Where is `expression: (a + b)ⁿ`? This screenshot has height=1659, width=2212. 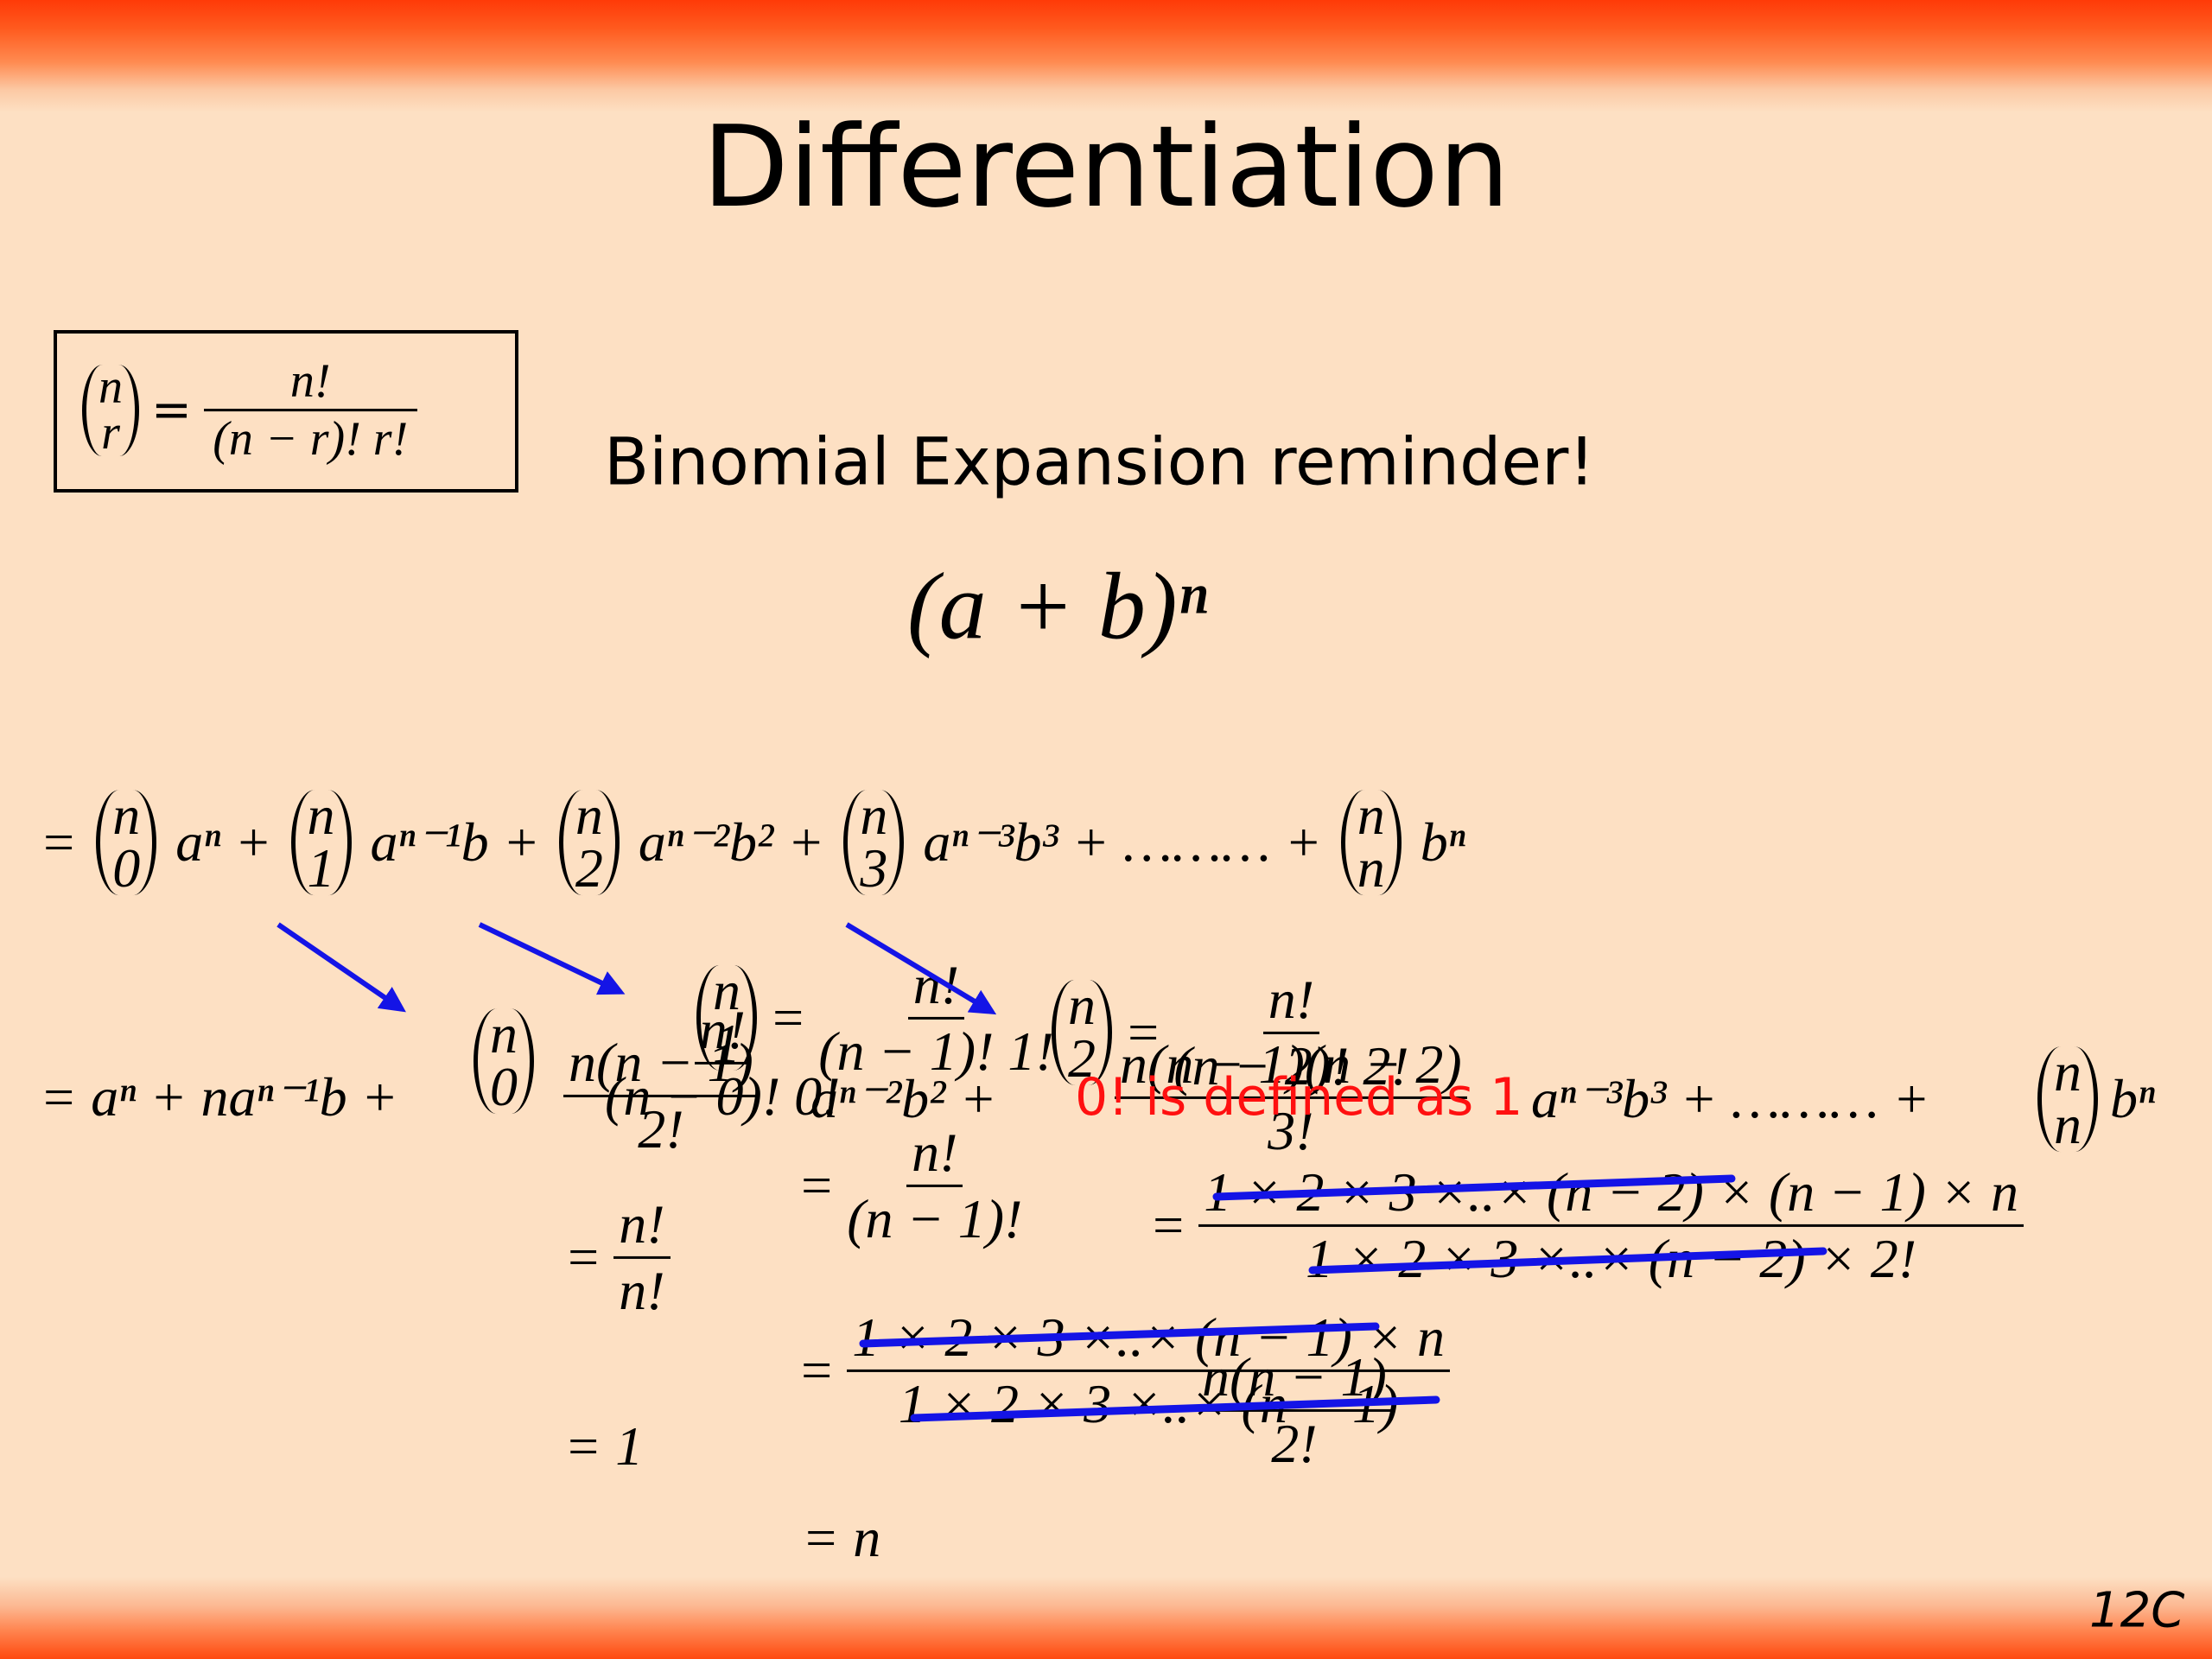 expression: (a + b)ⁿ is located at coordinates (1057, 607).